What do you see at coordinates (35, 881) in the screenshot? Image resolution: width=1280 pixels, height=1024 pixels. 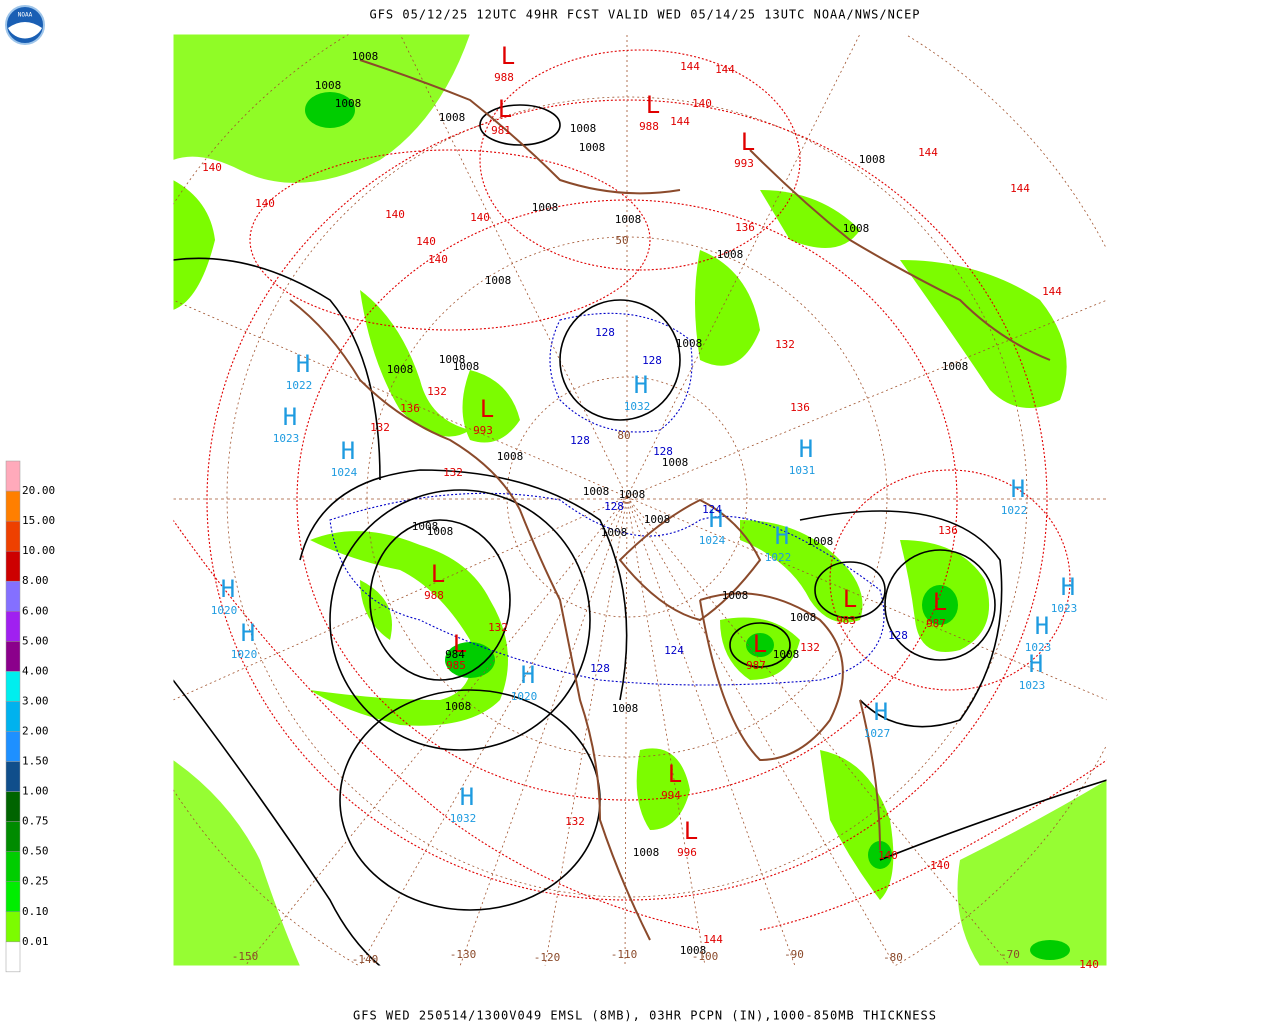 I see `legend-label: 0.25` at bounding box center [35, 881].